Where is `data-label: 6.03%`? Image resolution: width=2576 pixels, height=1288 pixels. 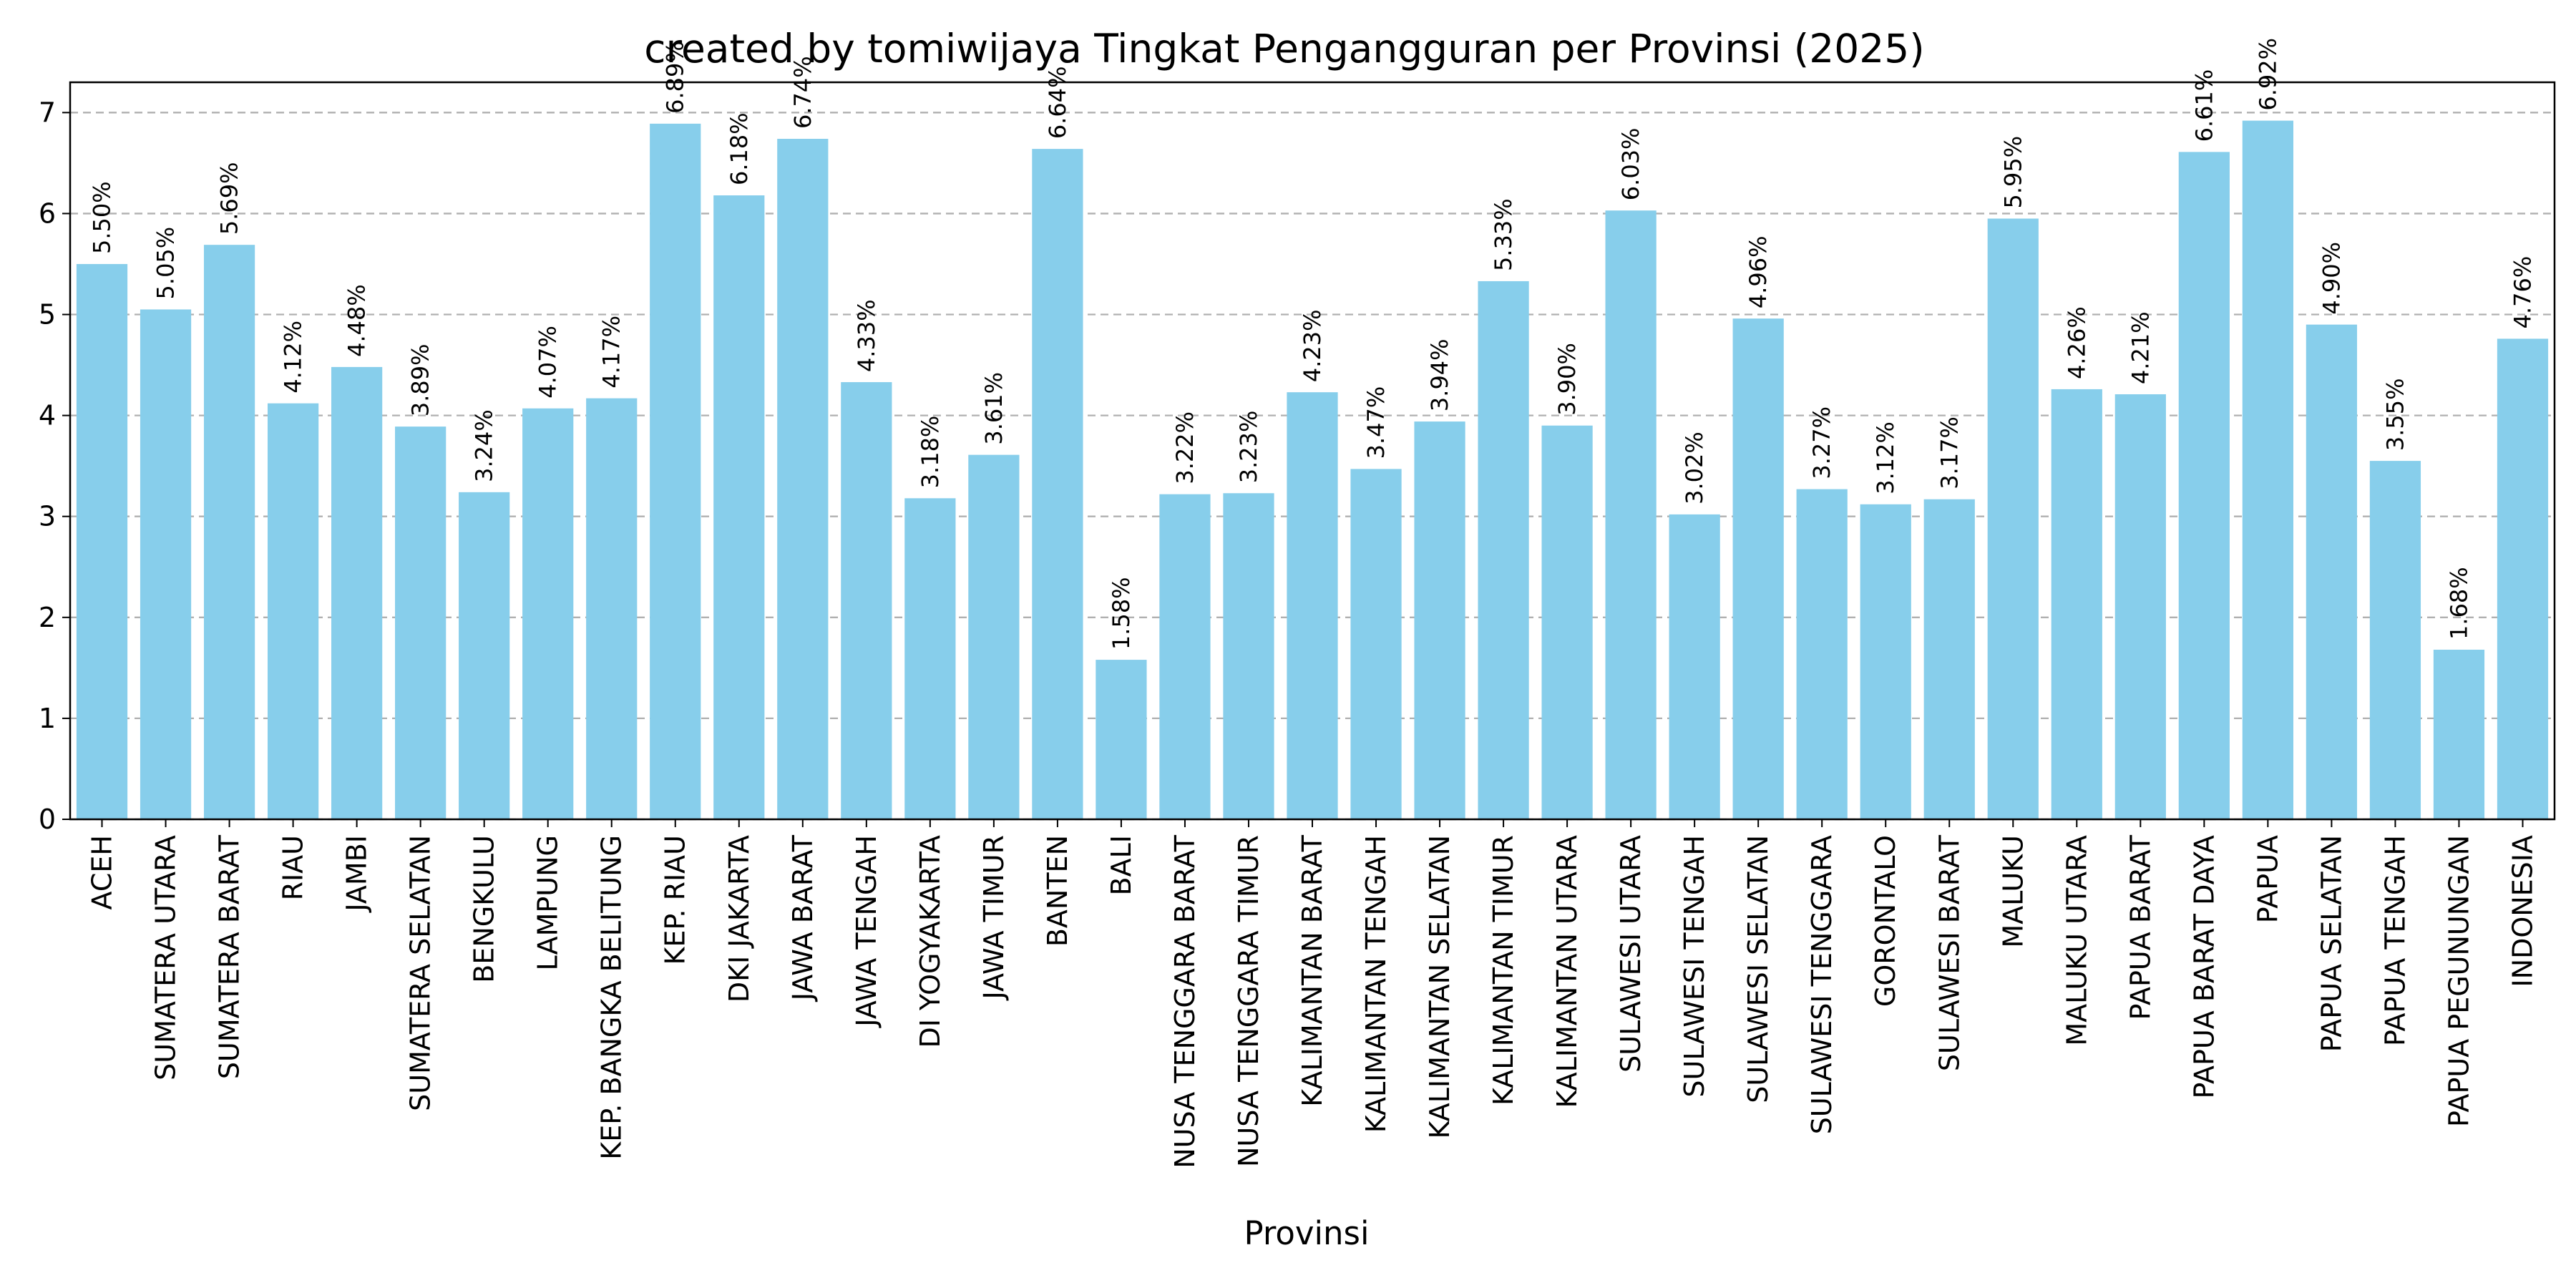
data-label: 6.03% is located at coordinates (1630, 164).